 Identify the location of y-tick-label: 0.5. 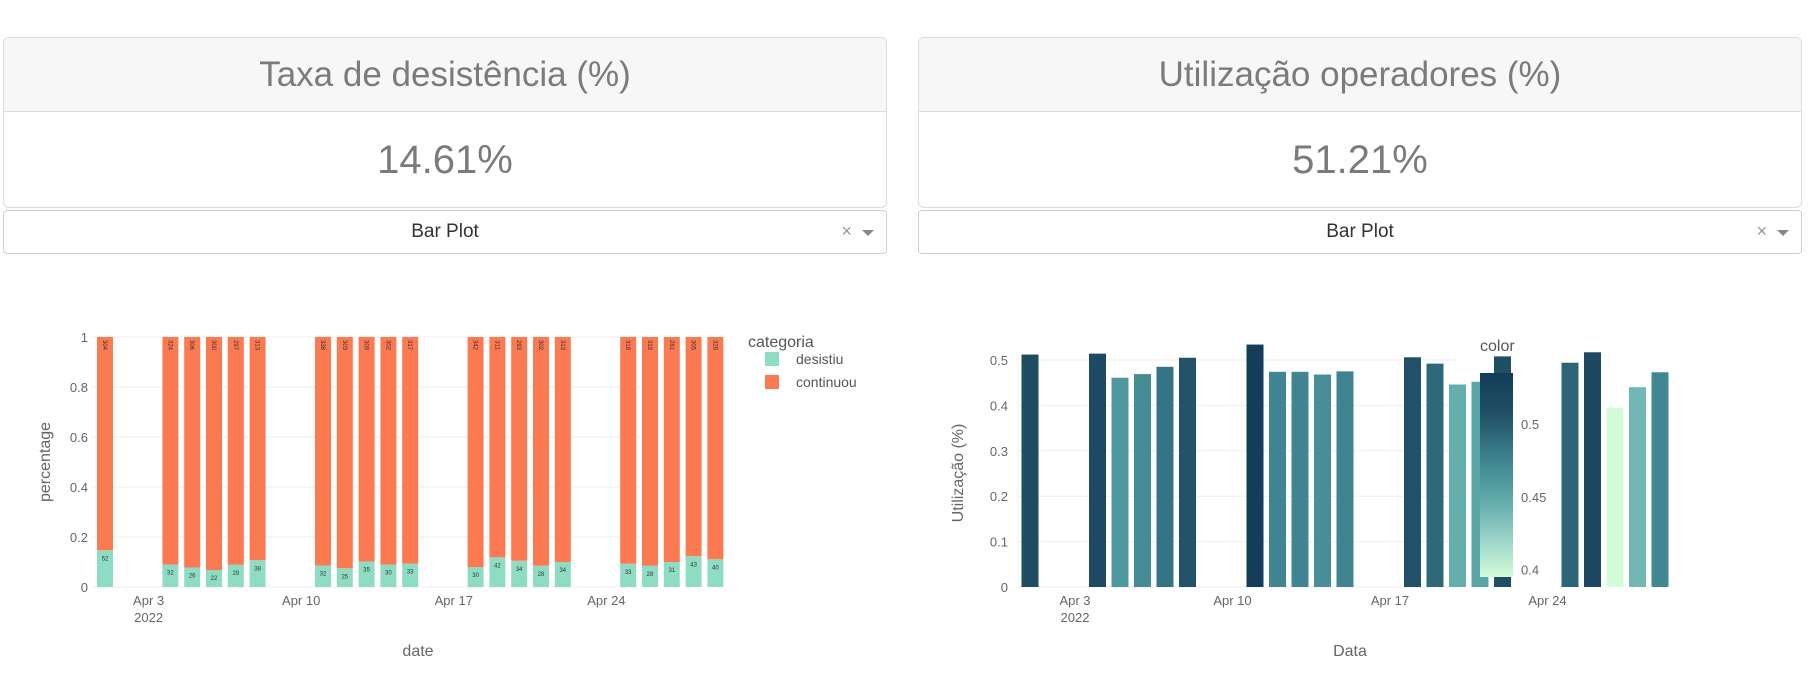
(999, 360).